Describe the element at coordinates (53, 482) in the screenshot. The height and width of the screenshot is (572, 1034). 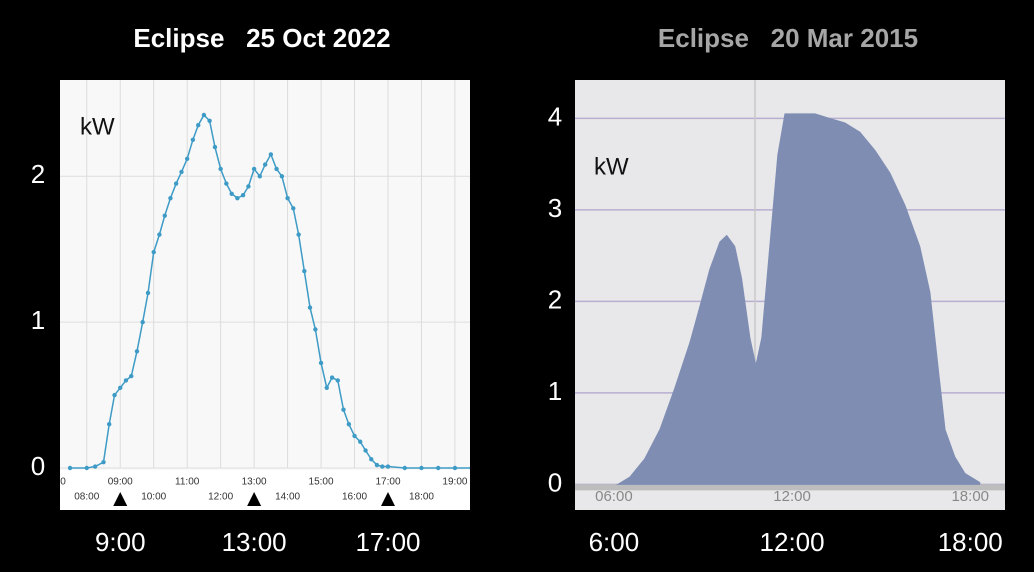
I see `x-tick-label: 07:00` at that location.